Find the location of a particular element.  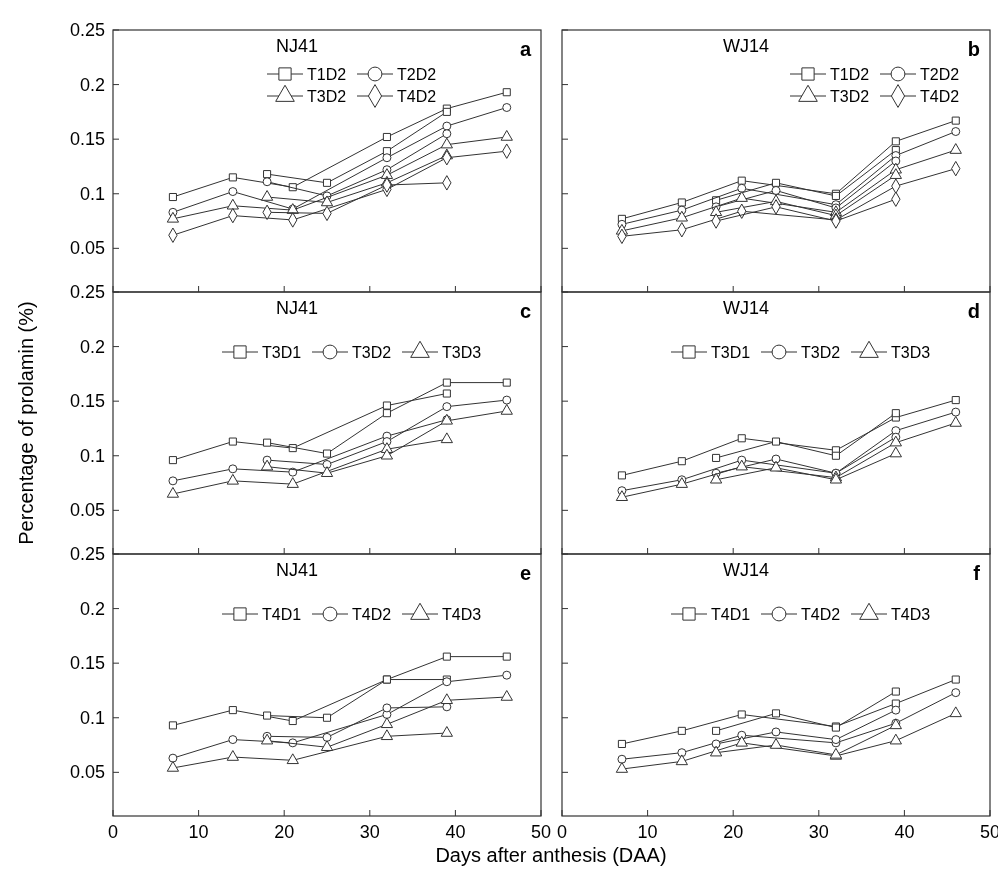

x-tick-label: 50 is located at coordinates (541, 832).